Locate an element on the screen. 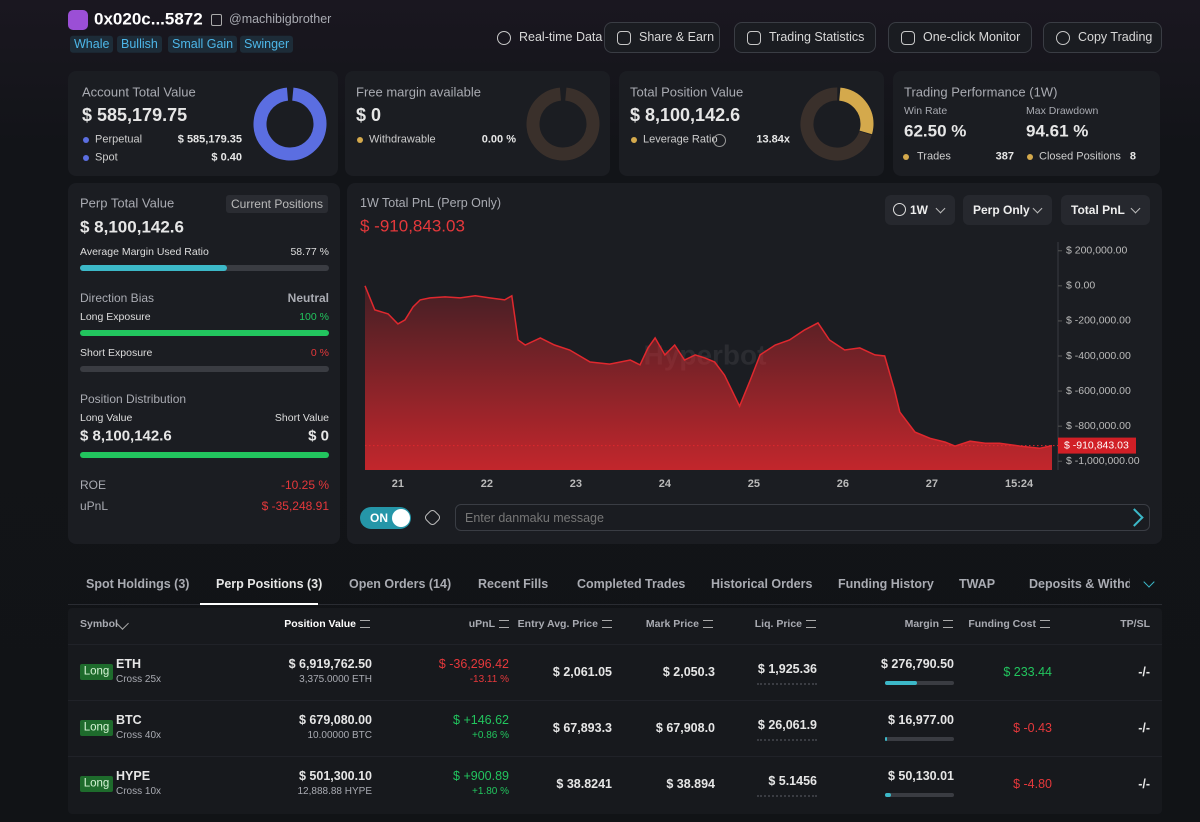 This screenshot has height=822, width=1200. x-tick-label: 27 is located at coordinates (932, 484).